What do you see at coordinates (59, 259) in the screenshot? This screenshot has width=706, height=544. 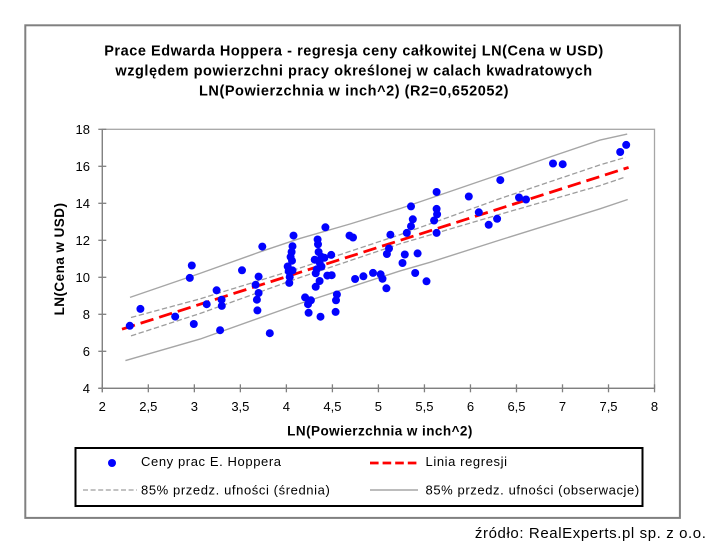 I see `svg-text: LN(Cena w USD)` at bounding box center [59, 259].